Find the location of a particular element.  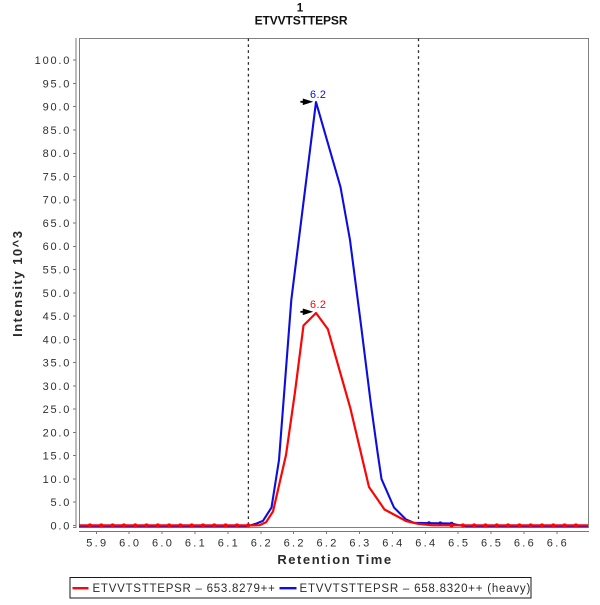

svg-text: 25.0 is located at coordinates (57, 410).